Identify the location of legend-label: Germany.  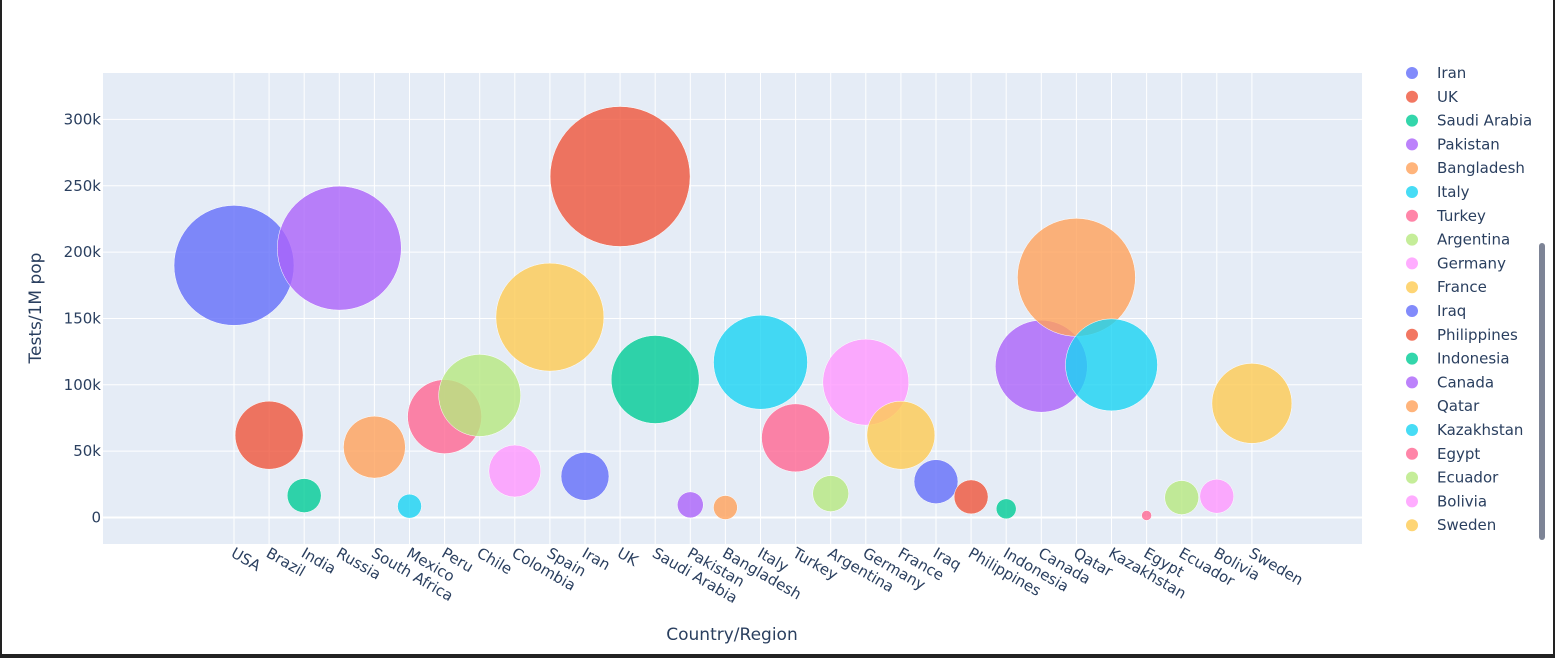
(1471, 263).